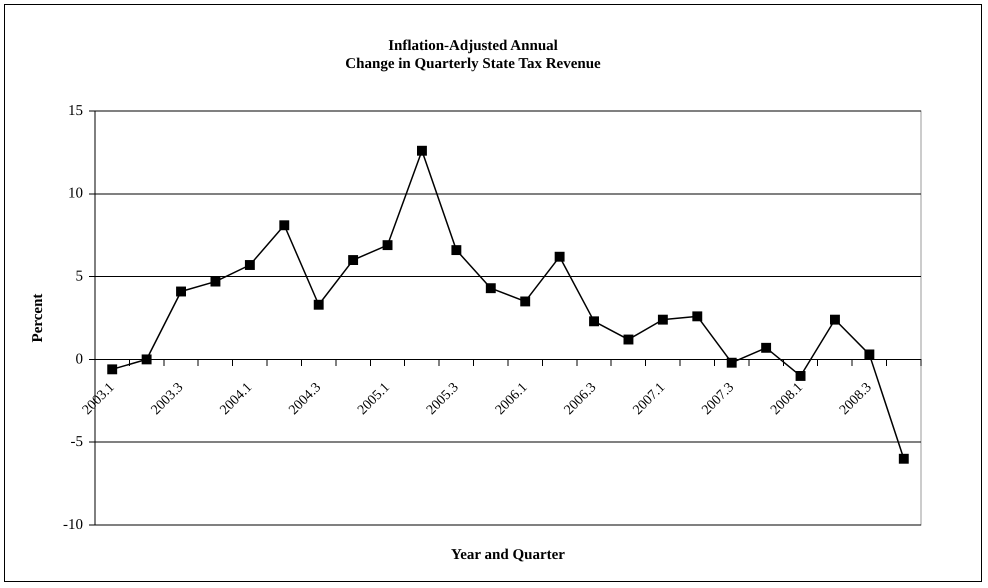 The width and height of the screenshot is (988, 588). I want to click on y-tick-label: 10, so click(75, 194).